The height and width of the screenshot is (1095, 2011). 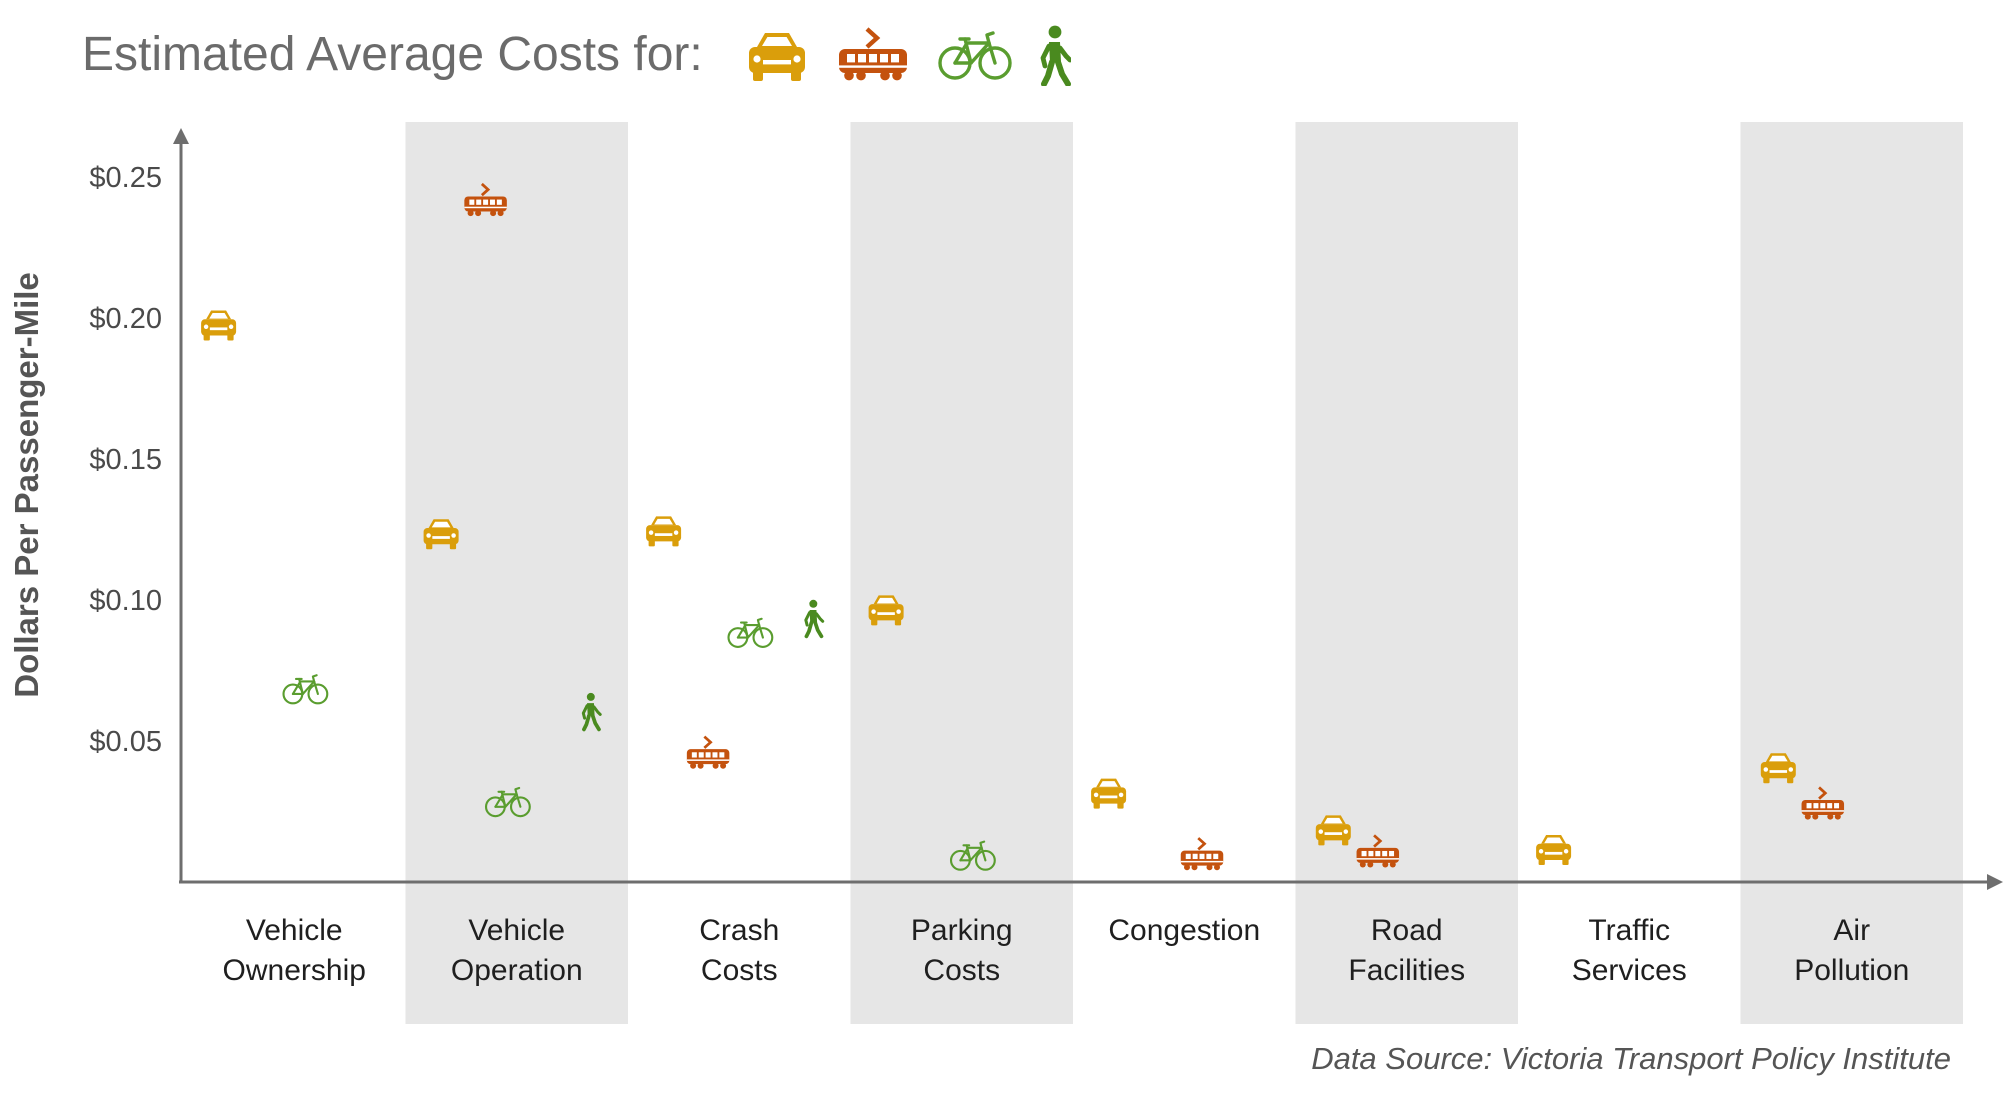 What do you see at coordinates (776, 57) in the screenshot?
I see `car-icon` at bounding box center [776, 57].